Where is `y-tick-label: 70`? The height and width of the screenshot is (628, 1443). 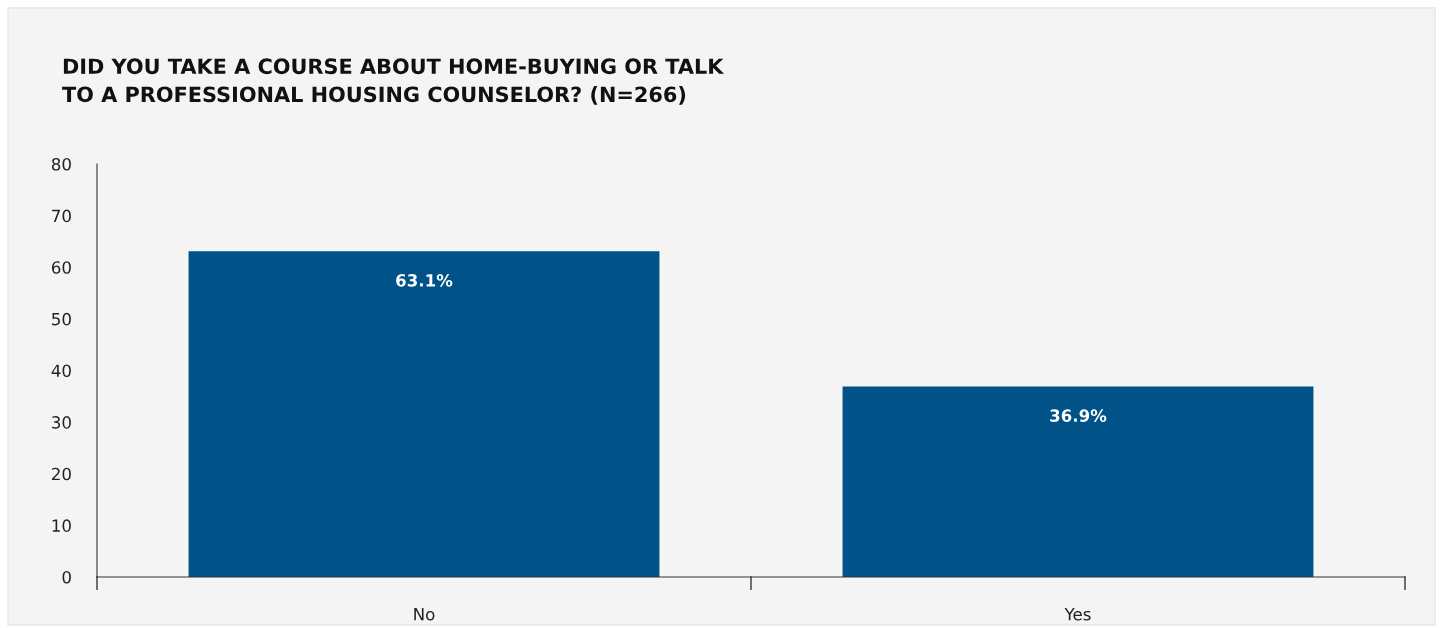 y-tick-label: 70 is located at coordinates (61, 216).